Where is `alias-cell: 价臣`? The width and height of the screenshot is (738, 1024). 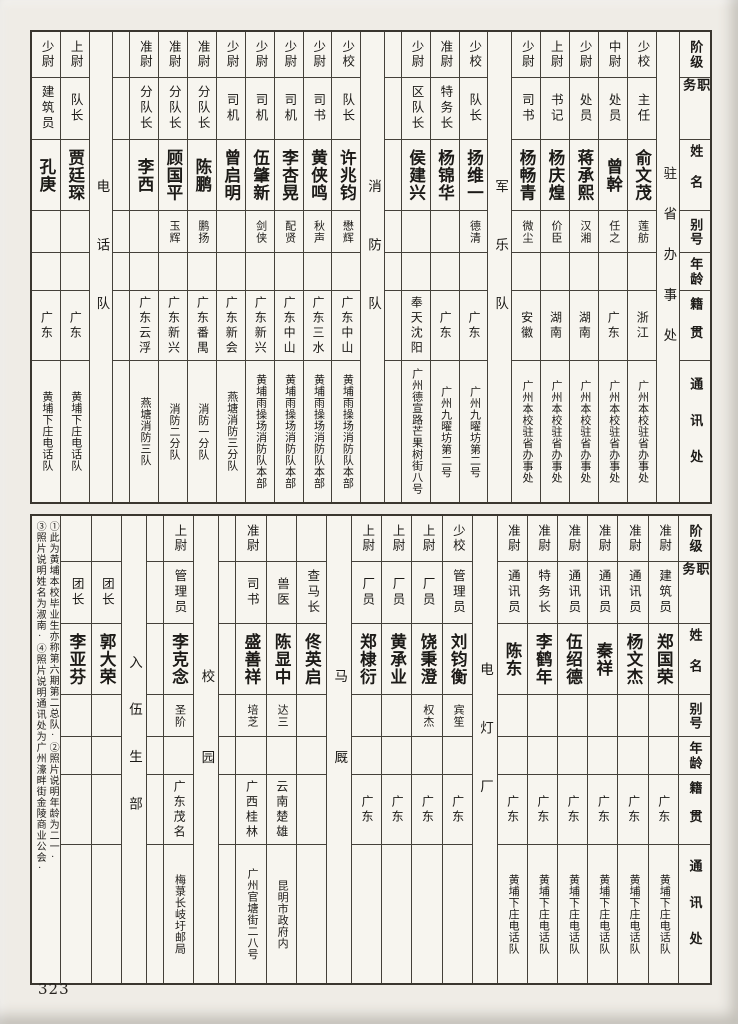 alias-cell: 价臣 is located at coordinates (555, 232).